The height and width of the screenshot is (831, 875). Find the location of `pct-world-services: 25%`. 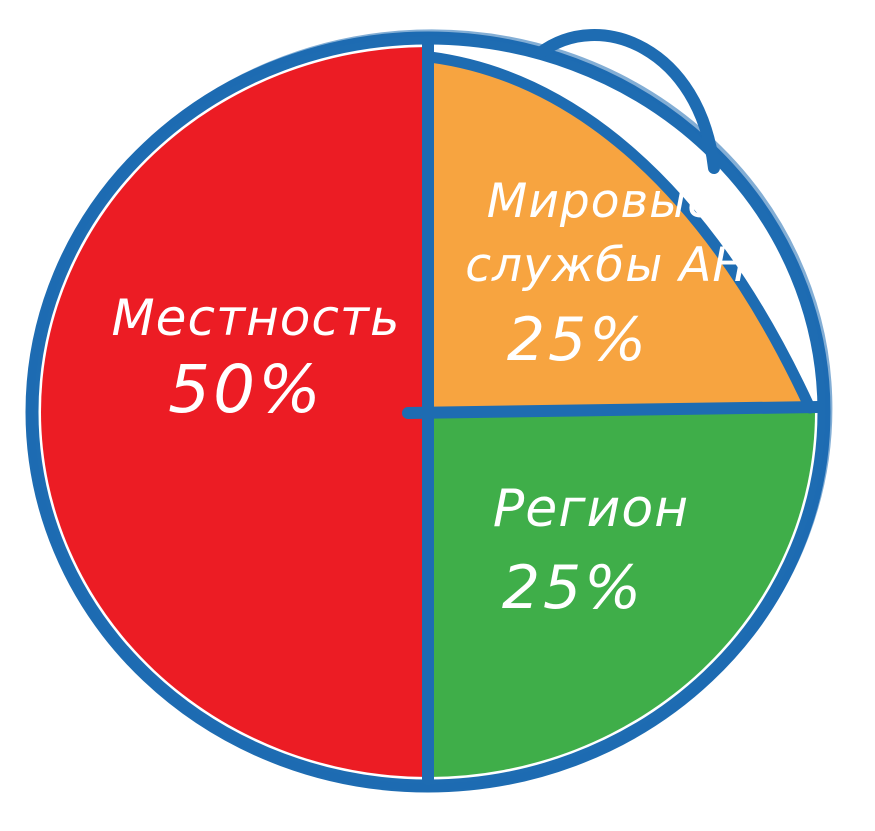

pct-world-services: 25% is located at coordinates (578, 340).